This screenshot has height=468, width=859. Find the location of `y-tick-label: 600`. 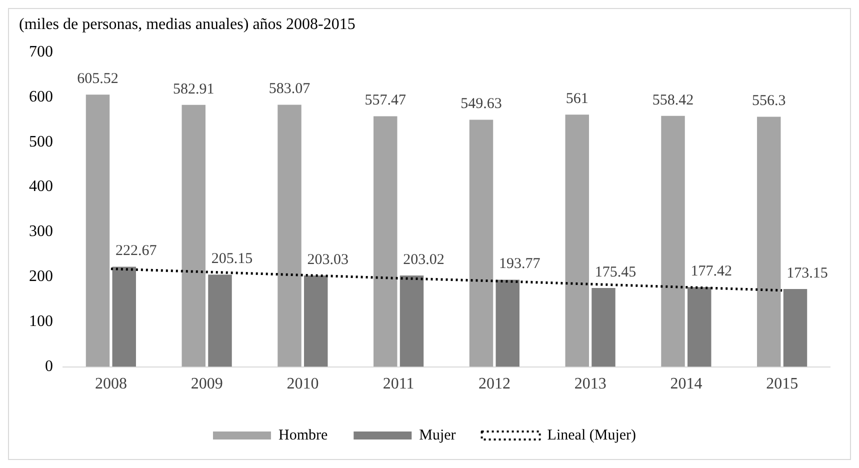

y-tick-label: 600 is located at coordinates (41, 97).